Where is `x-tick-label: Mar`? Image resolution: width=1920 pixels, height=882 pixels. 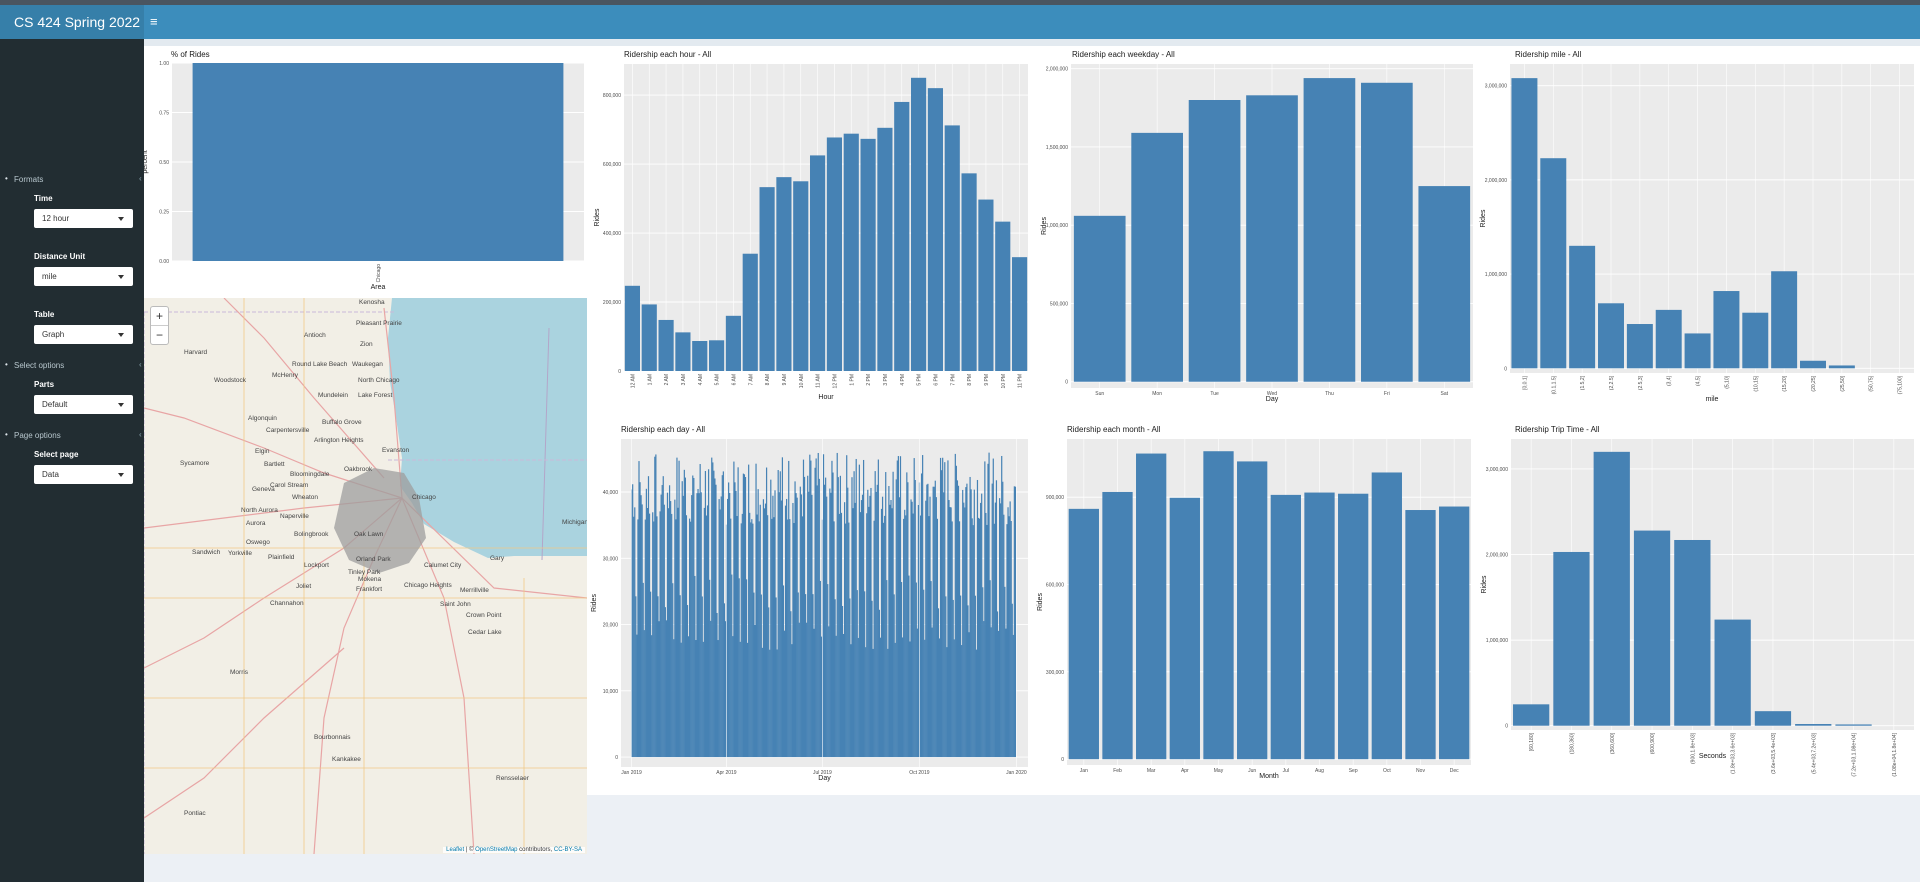
x-tick-label: Mar is located at coordinates (1151, 771).